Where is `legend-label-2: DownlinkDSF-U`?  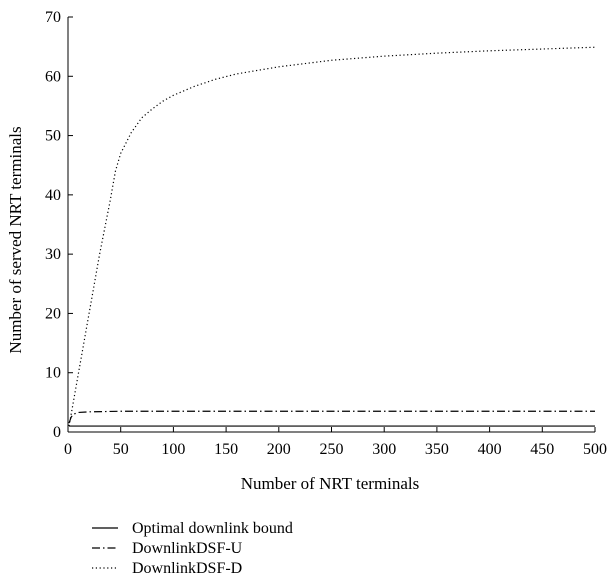
legend-label-2: DownlinkDSF-U is located at coordinates (187, 548).